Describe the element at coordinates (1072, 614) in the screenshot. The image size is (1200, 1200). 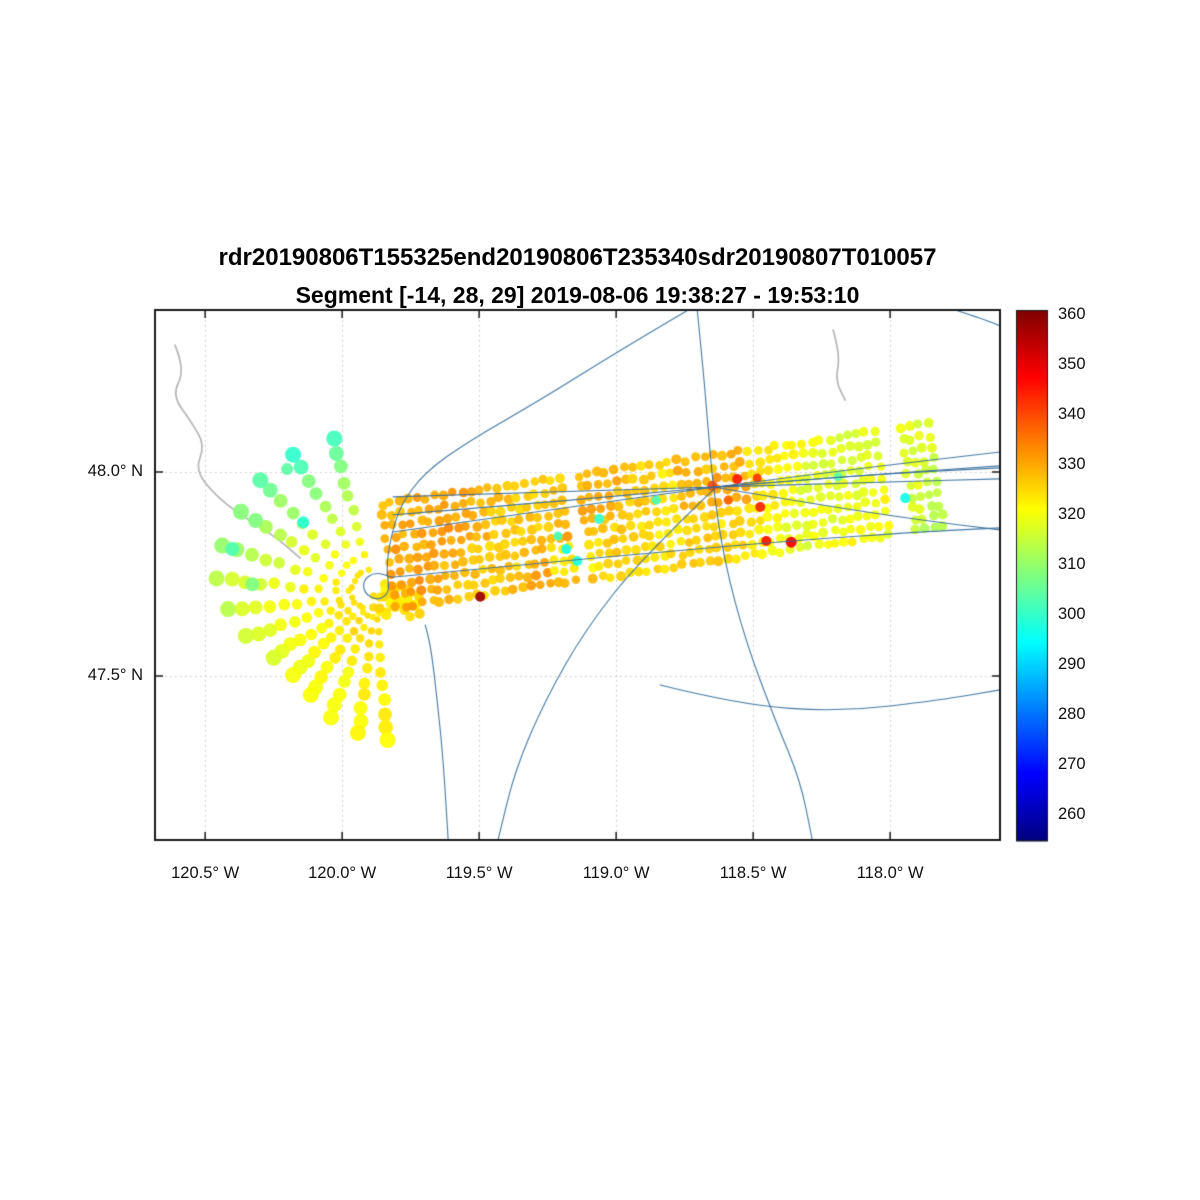
I see `colorbar-tick-label: 300` at that location.